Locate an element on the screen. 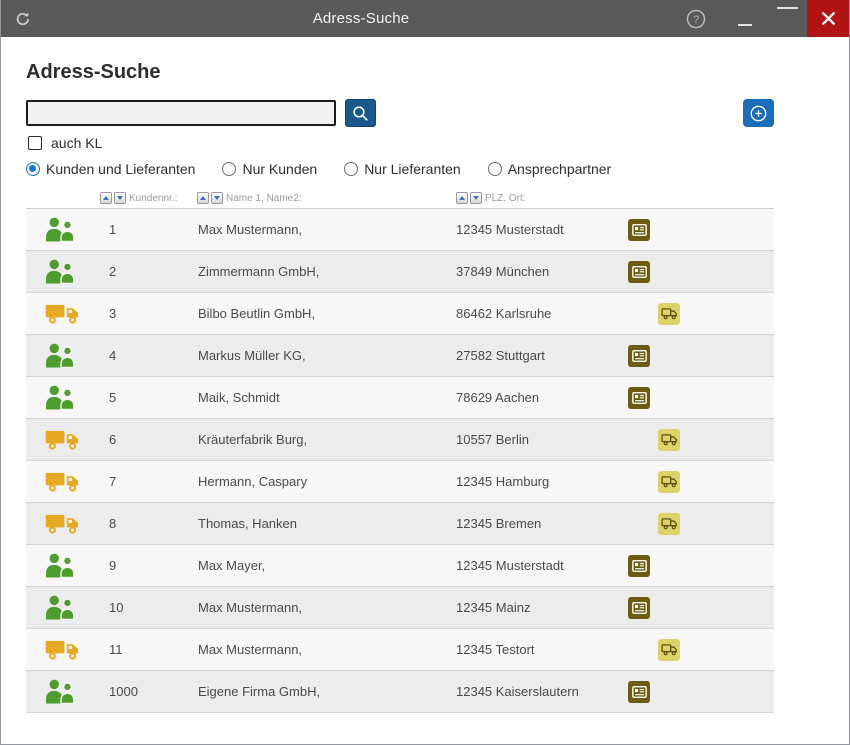 This screenshot has width=850, height=745. plus-circle-icon is located at coordinates (758, 113).